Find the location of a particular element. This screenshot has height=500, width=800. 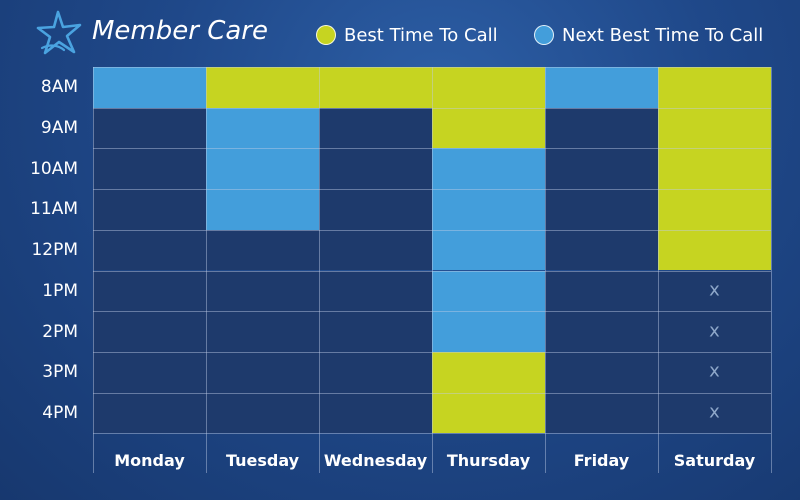

cell-thursday-3pm is located at coordinates (488, 372).